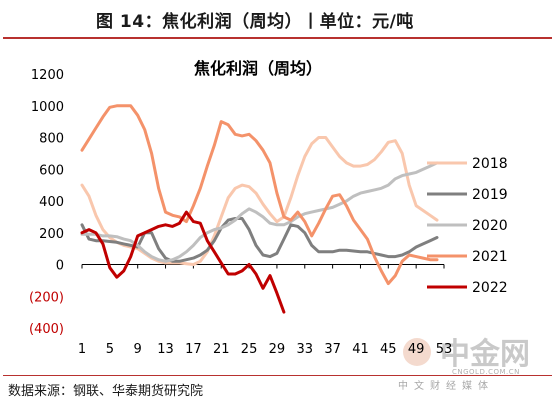  What do you see at coordinates (46, 297) in the screenshot?
I see `y-tick-label: (200)` at bounding box center [46, 297].